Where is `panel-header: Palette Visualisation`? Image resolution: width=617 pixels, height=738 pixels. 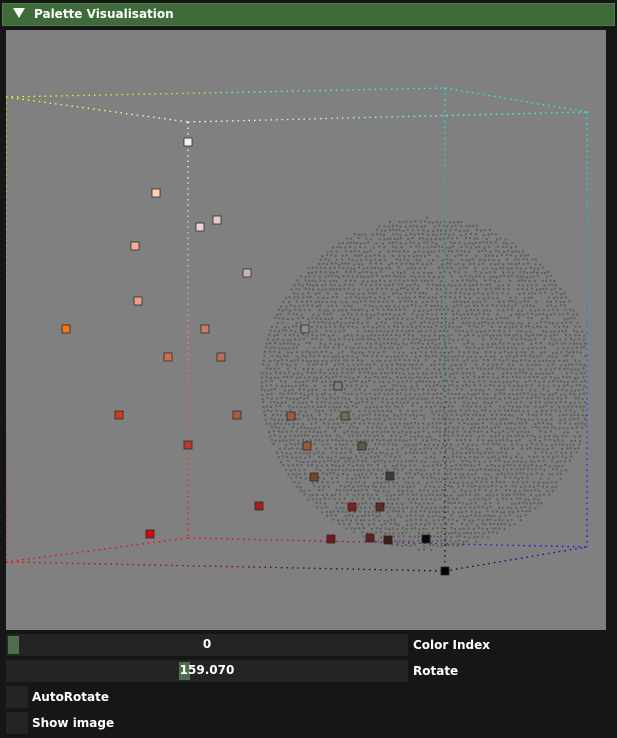 panel-header: Palette Visualisation is located at coordinates (308, 14).